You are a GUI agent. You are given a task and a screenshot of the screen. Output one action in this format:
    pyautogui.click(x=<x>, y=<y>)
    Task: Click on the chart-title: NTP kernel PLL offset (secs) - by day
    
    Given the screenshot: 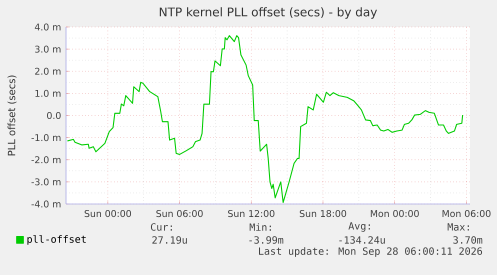 What is the action you would take?
    pyautogui.click(x=268, y=13)
    